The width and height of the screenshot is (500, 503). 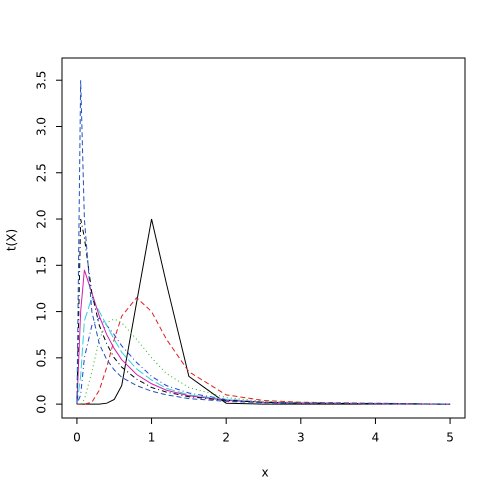 I want to click on x-tick-label: 3, so click(x=301, y=438).